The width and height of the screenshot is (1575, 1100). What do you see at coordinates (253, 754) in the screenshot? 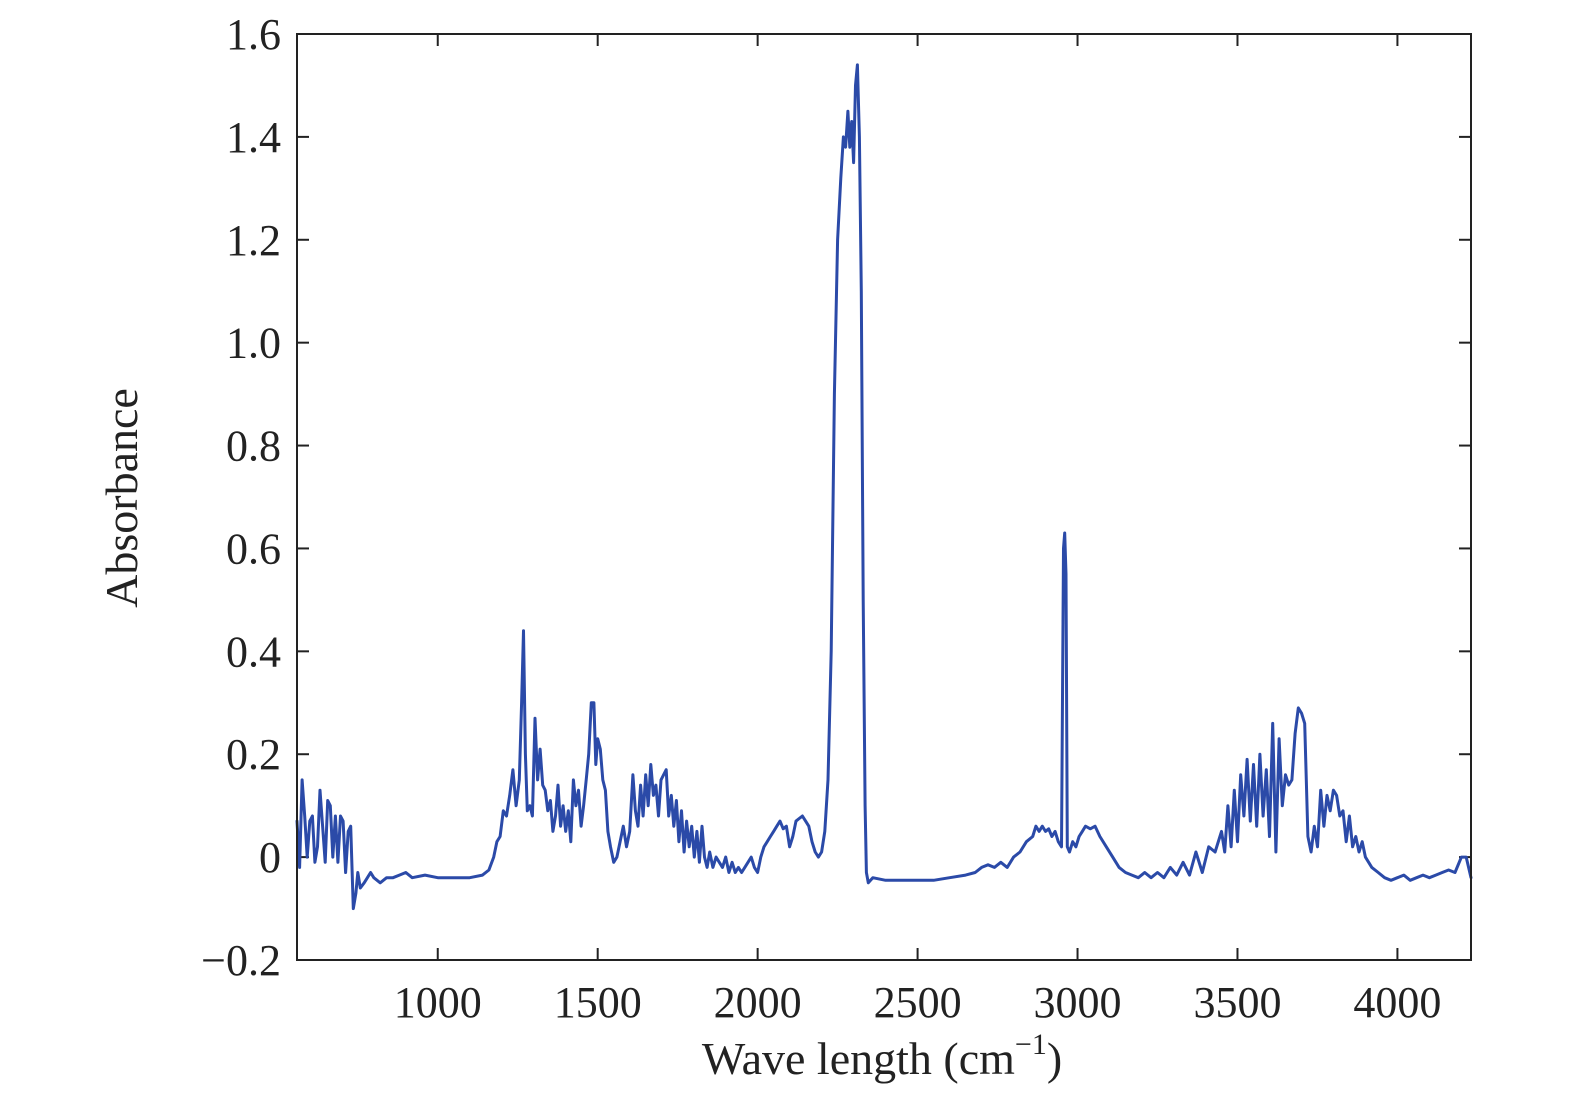
I see `y-tick-label: 0.2` at bounding box center [253, 754].